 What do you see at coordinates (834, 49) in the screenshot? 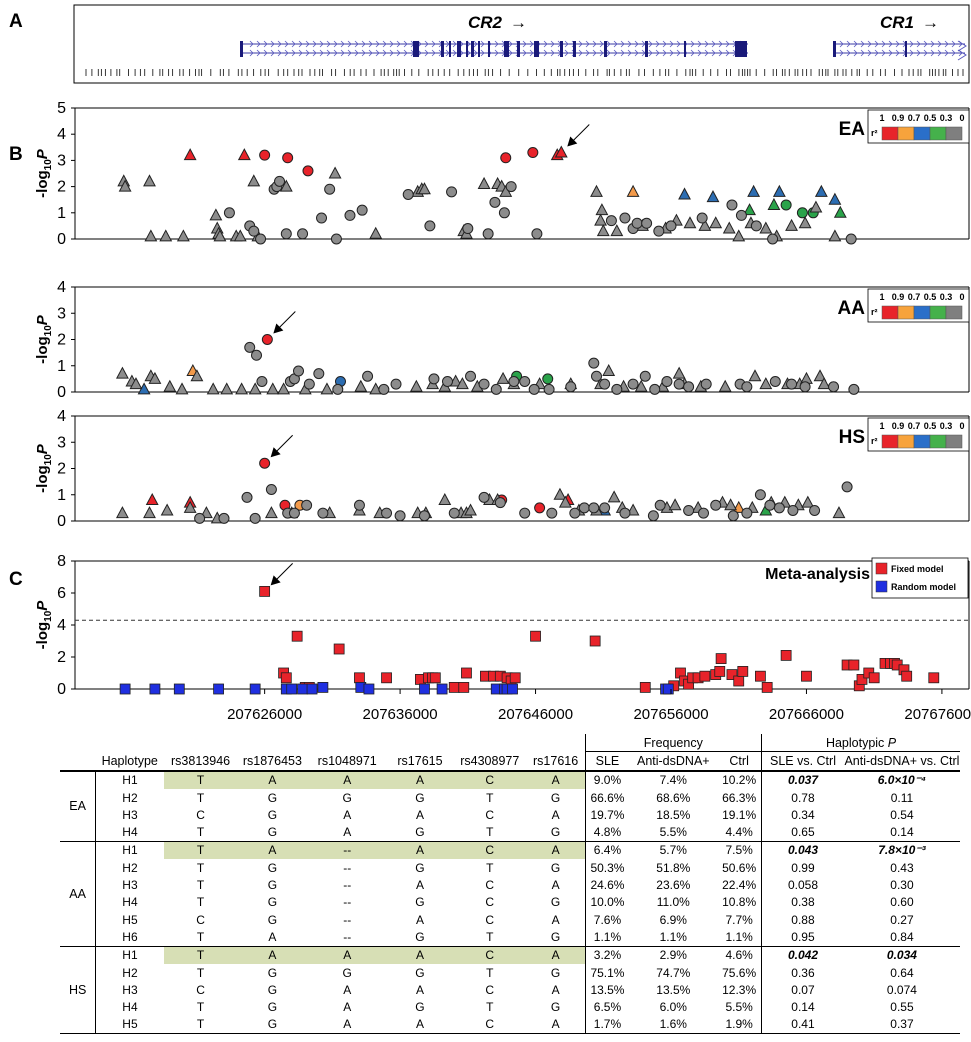
I see `cr1-exon` at bounding box center [834, 49].